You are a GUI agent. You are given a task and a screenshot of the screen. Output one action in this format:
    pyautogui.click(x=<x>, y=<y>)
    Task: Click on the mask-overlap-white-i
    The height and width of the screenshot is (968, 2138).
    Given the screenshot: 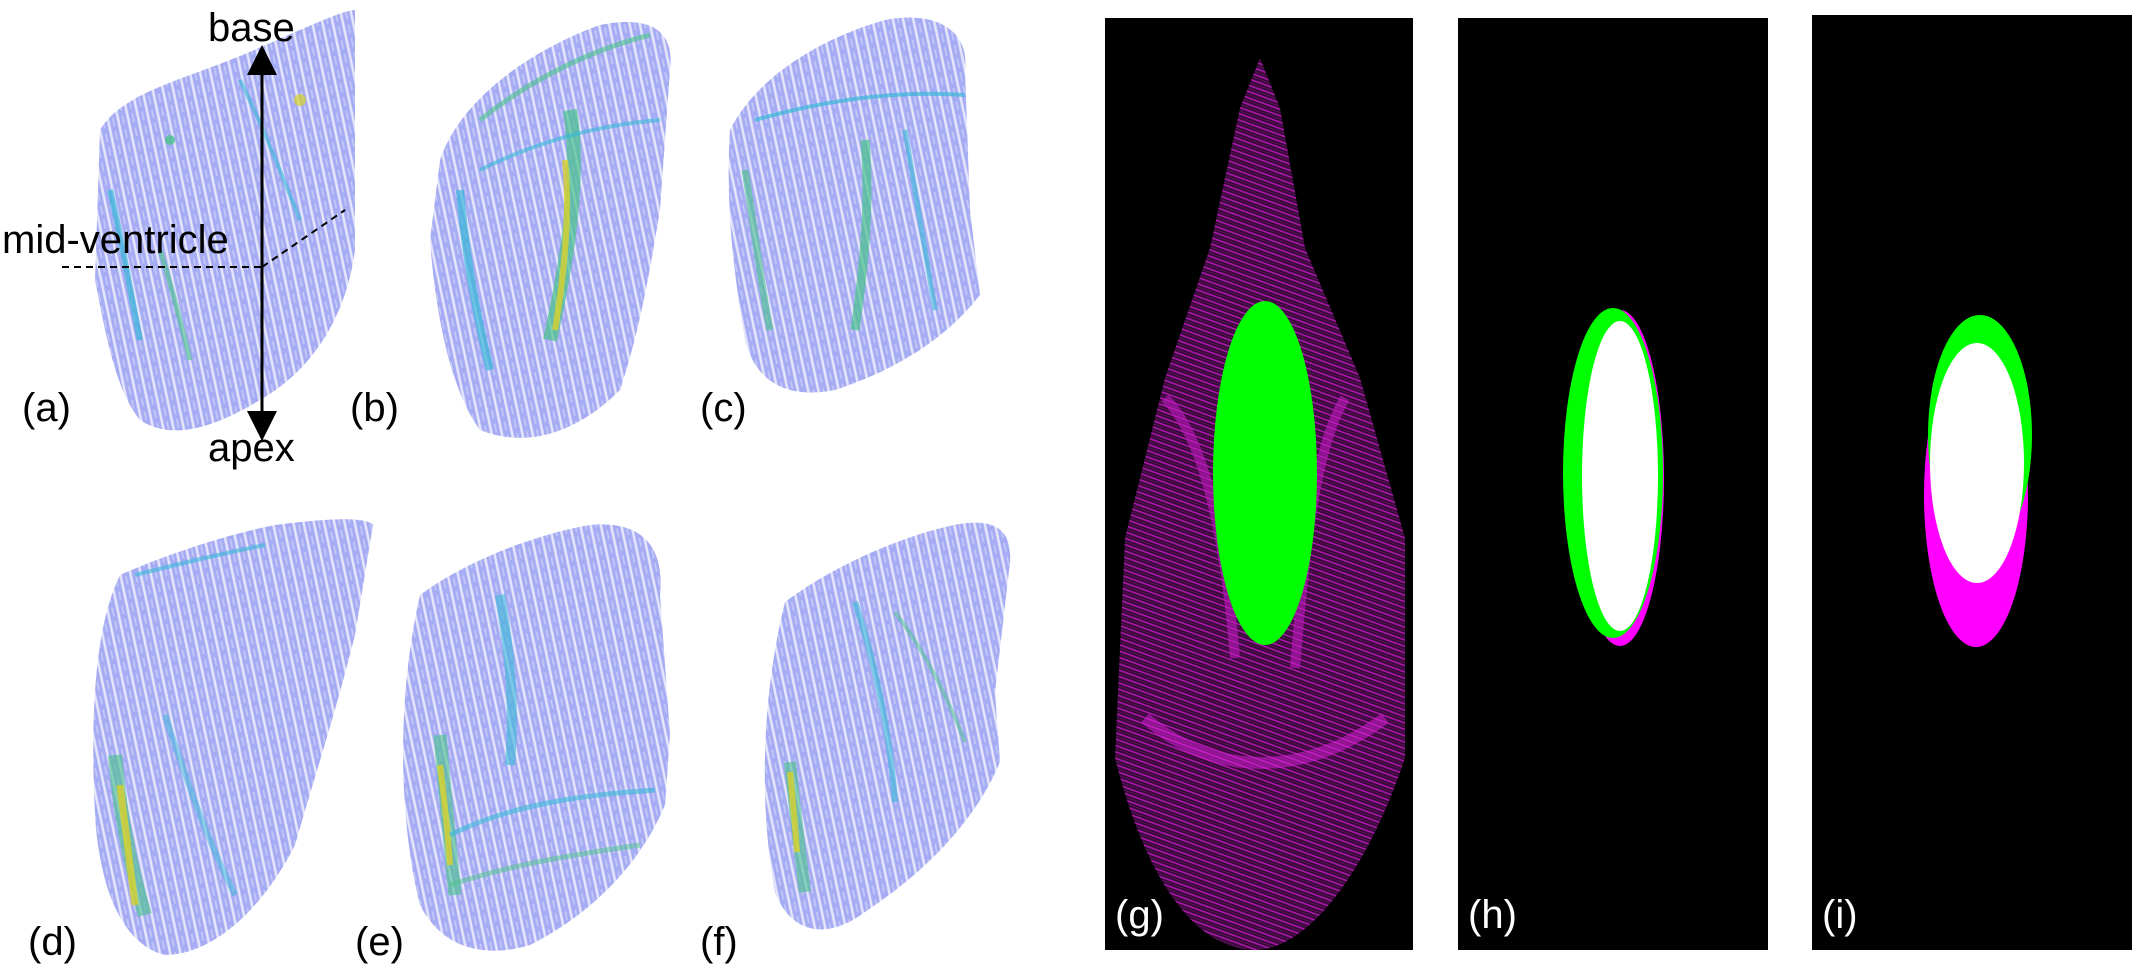 What is the action you would take?
    pyautogui.click(x=1977, y=463)
    